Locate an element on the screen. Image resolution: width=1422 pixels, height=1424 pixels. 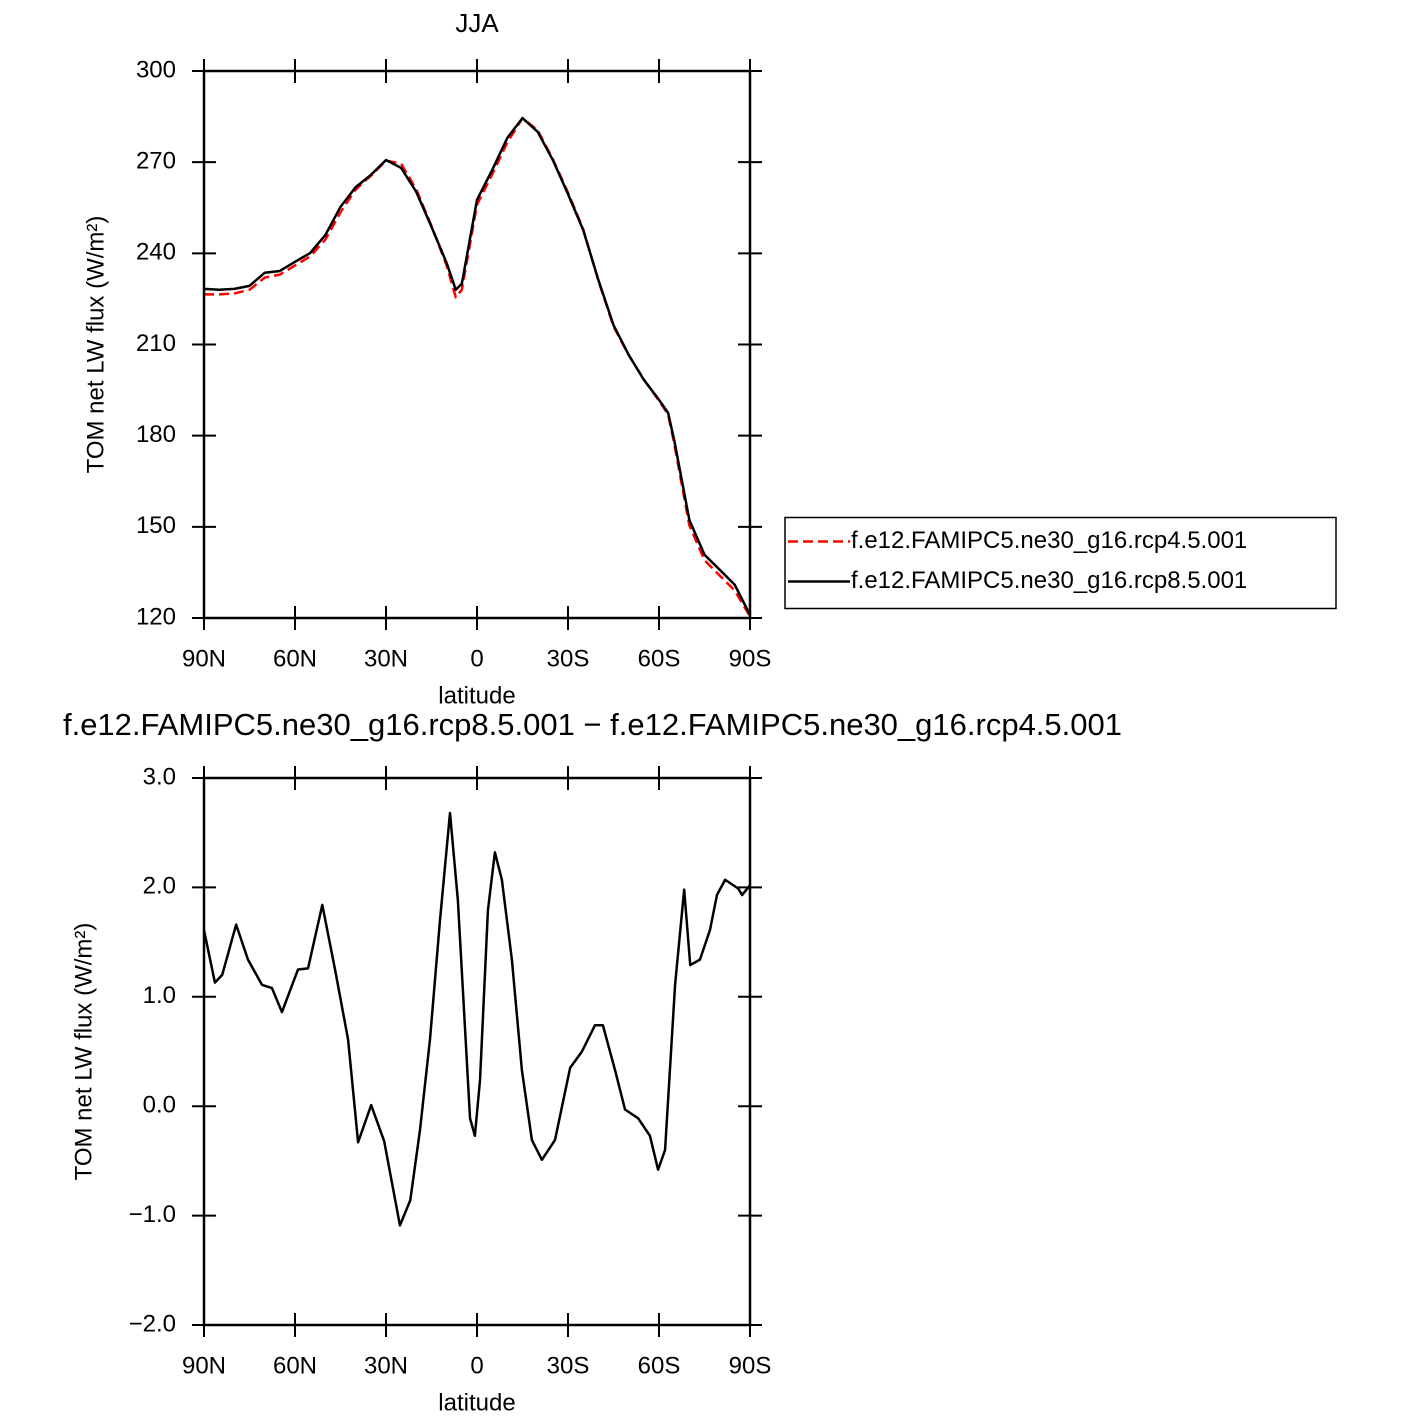
y-tick-label: 0.0 is located at coordinates (159, 1105).